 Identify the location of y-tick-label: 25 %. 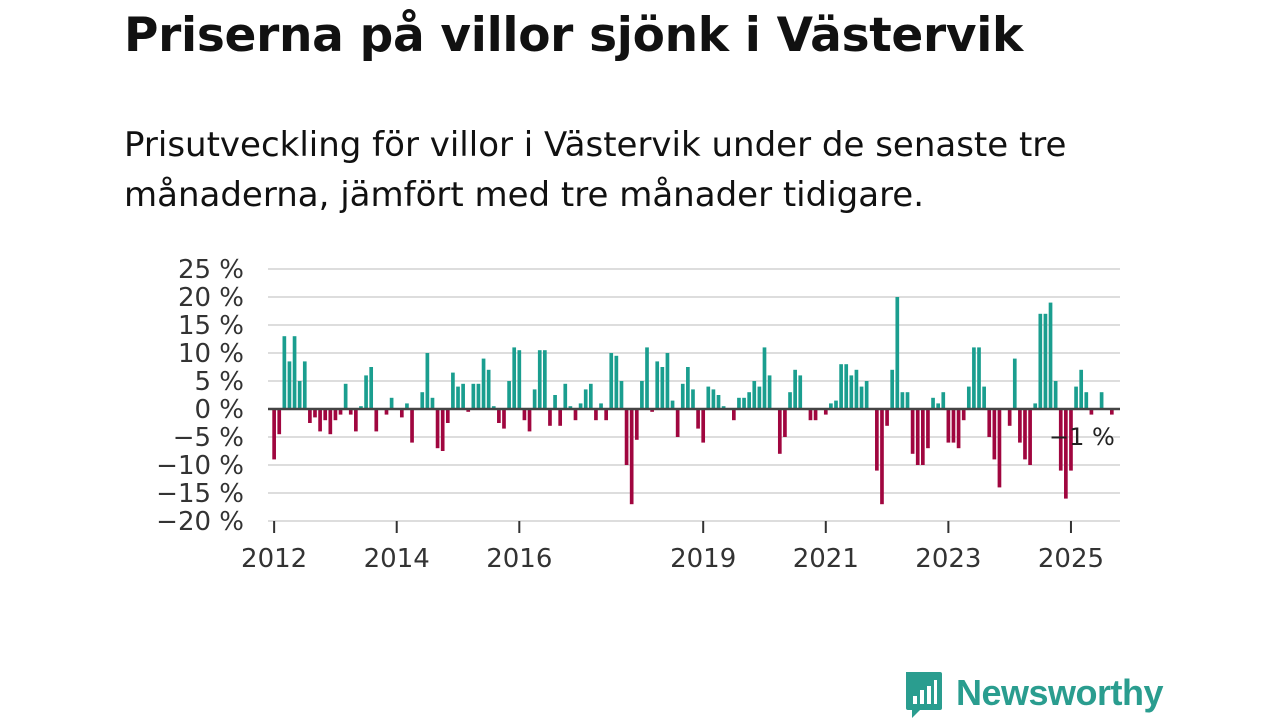
(211, 270).